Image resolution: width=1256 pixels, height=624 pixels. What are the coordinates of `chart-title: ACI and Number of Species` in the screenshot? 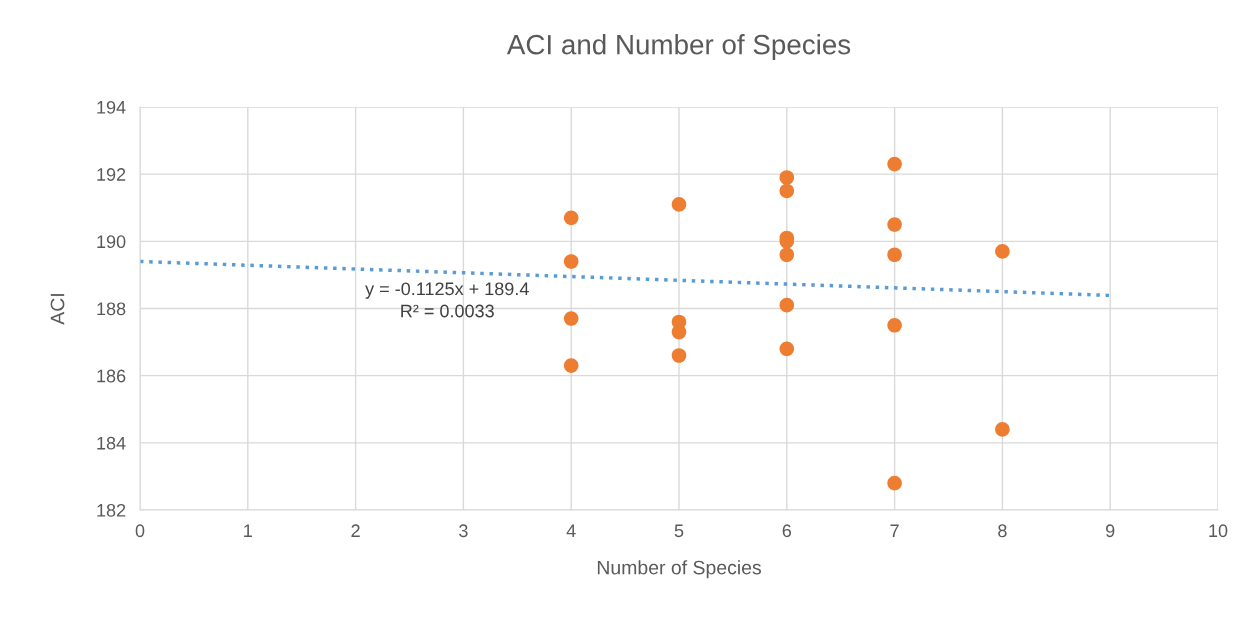 It's located at (678, 47).